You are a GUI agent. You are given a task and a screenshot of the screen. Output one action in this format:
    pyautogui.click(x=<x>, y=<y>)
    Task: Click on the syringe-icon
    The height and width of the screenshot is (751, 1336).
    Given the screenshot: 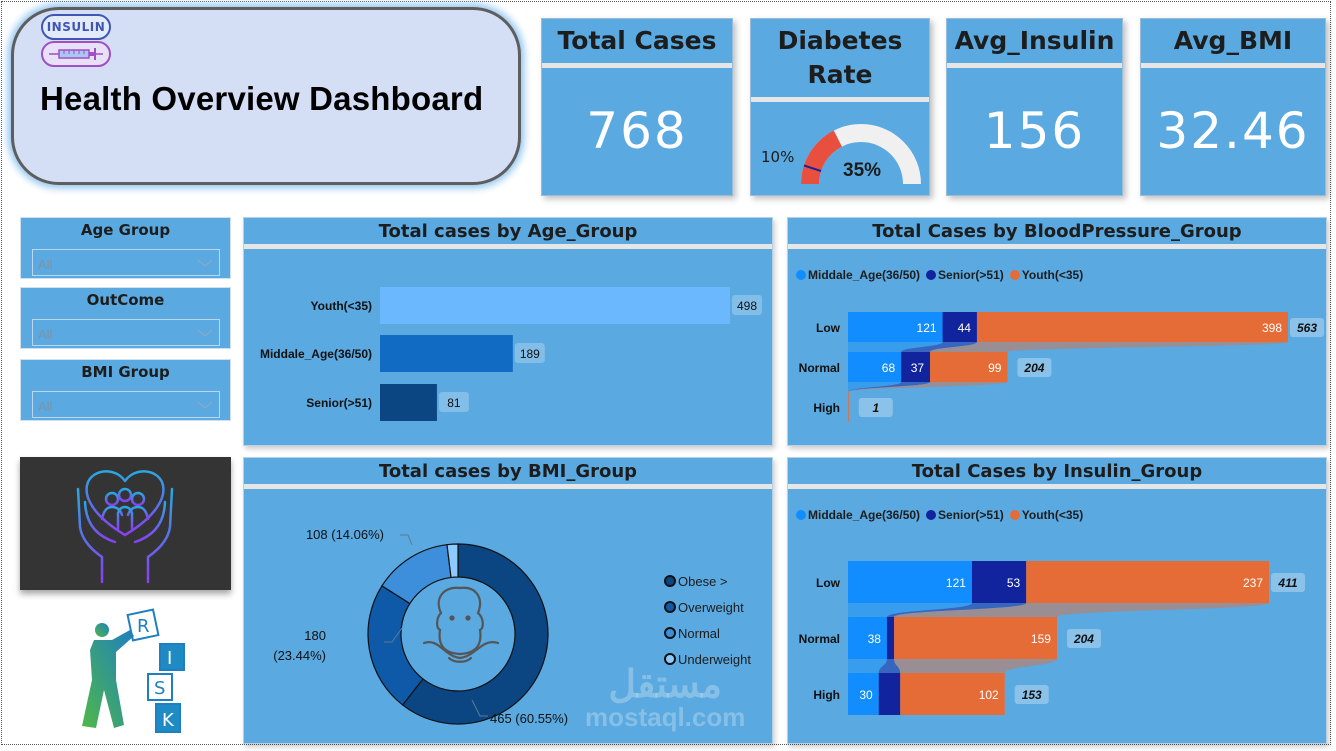 What is the action you would take?
    pyautogui.click(x=76, y=54)
    